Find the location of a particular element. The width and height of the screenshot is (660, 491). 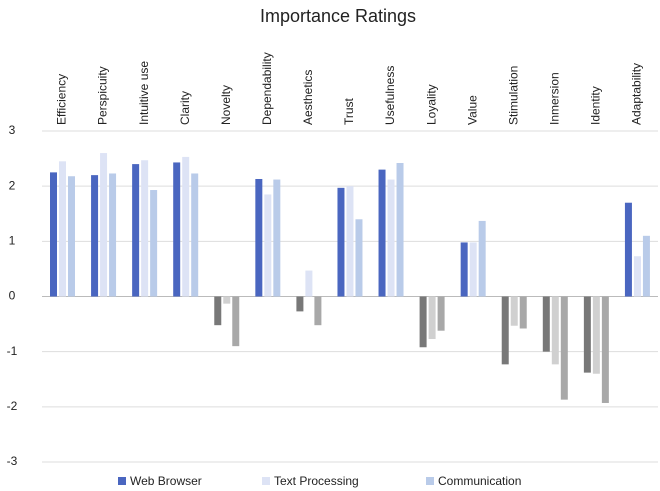

legend-label: Web Browser is located at coordinates (166, 481).